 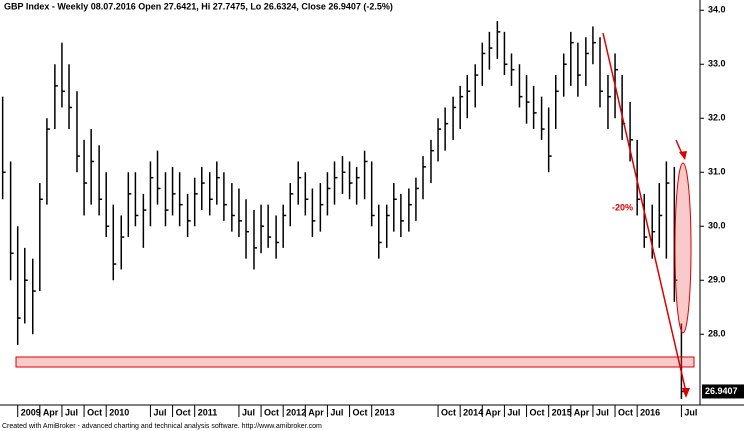 What do you see at coordinates (717, 10) in the screenshot?
I see `y-tick-label: 34.0` at bounding box center [717, 10].